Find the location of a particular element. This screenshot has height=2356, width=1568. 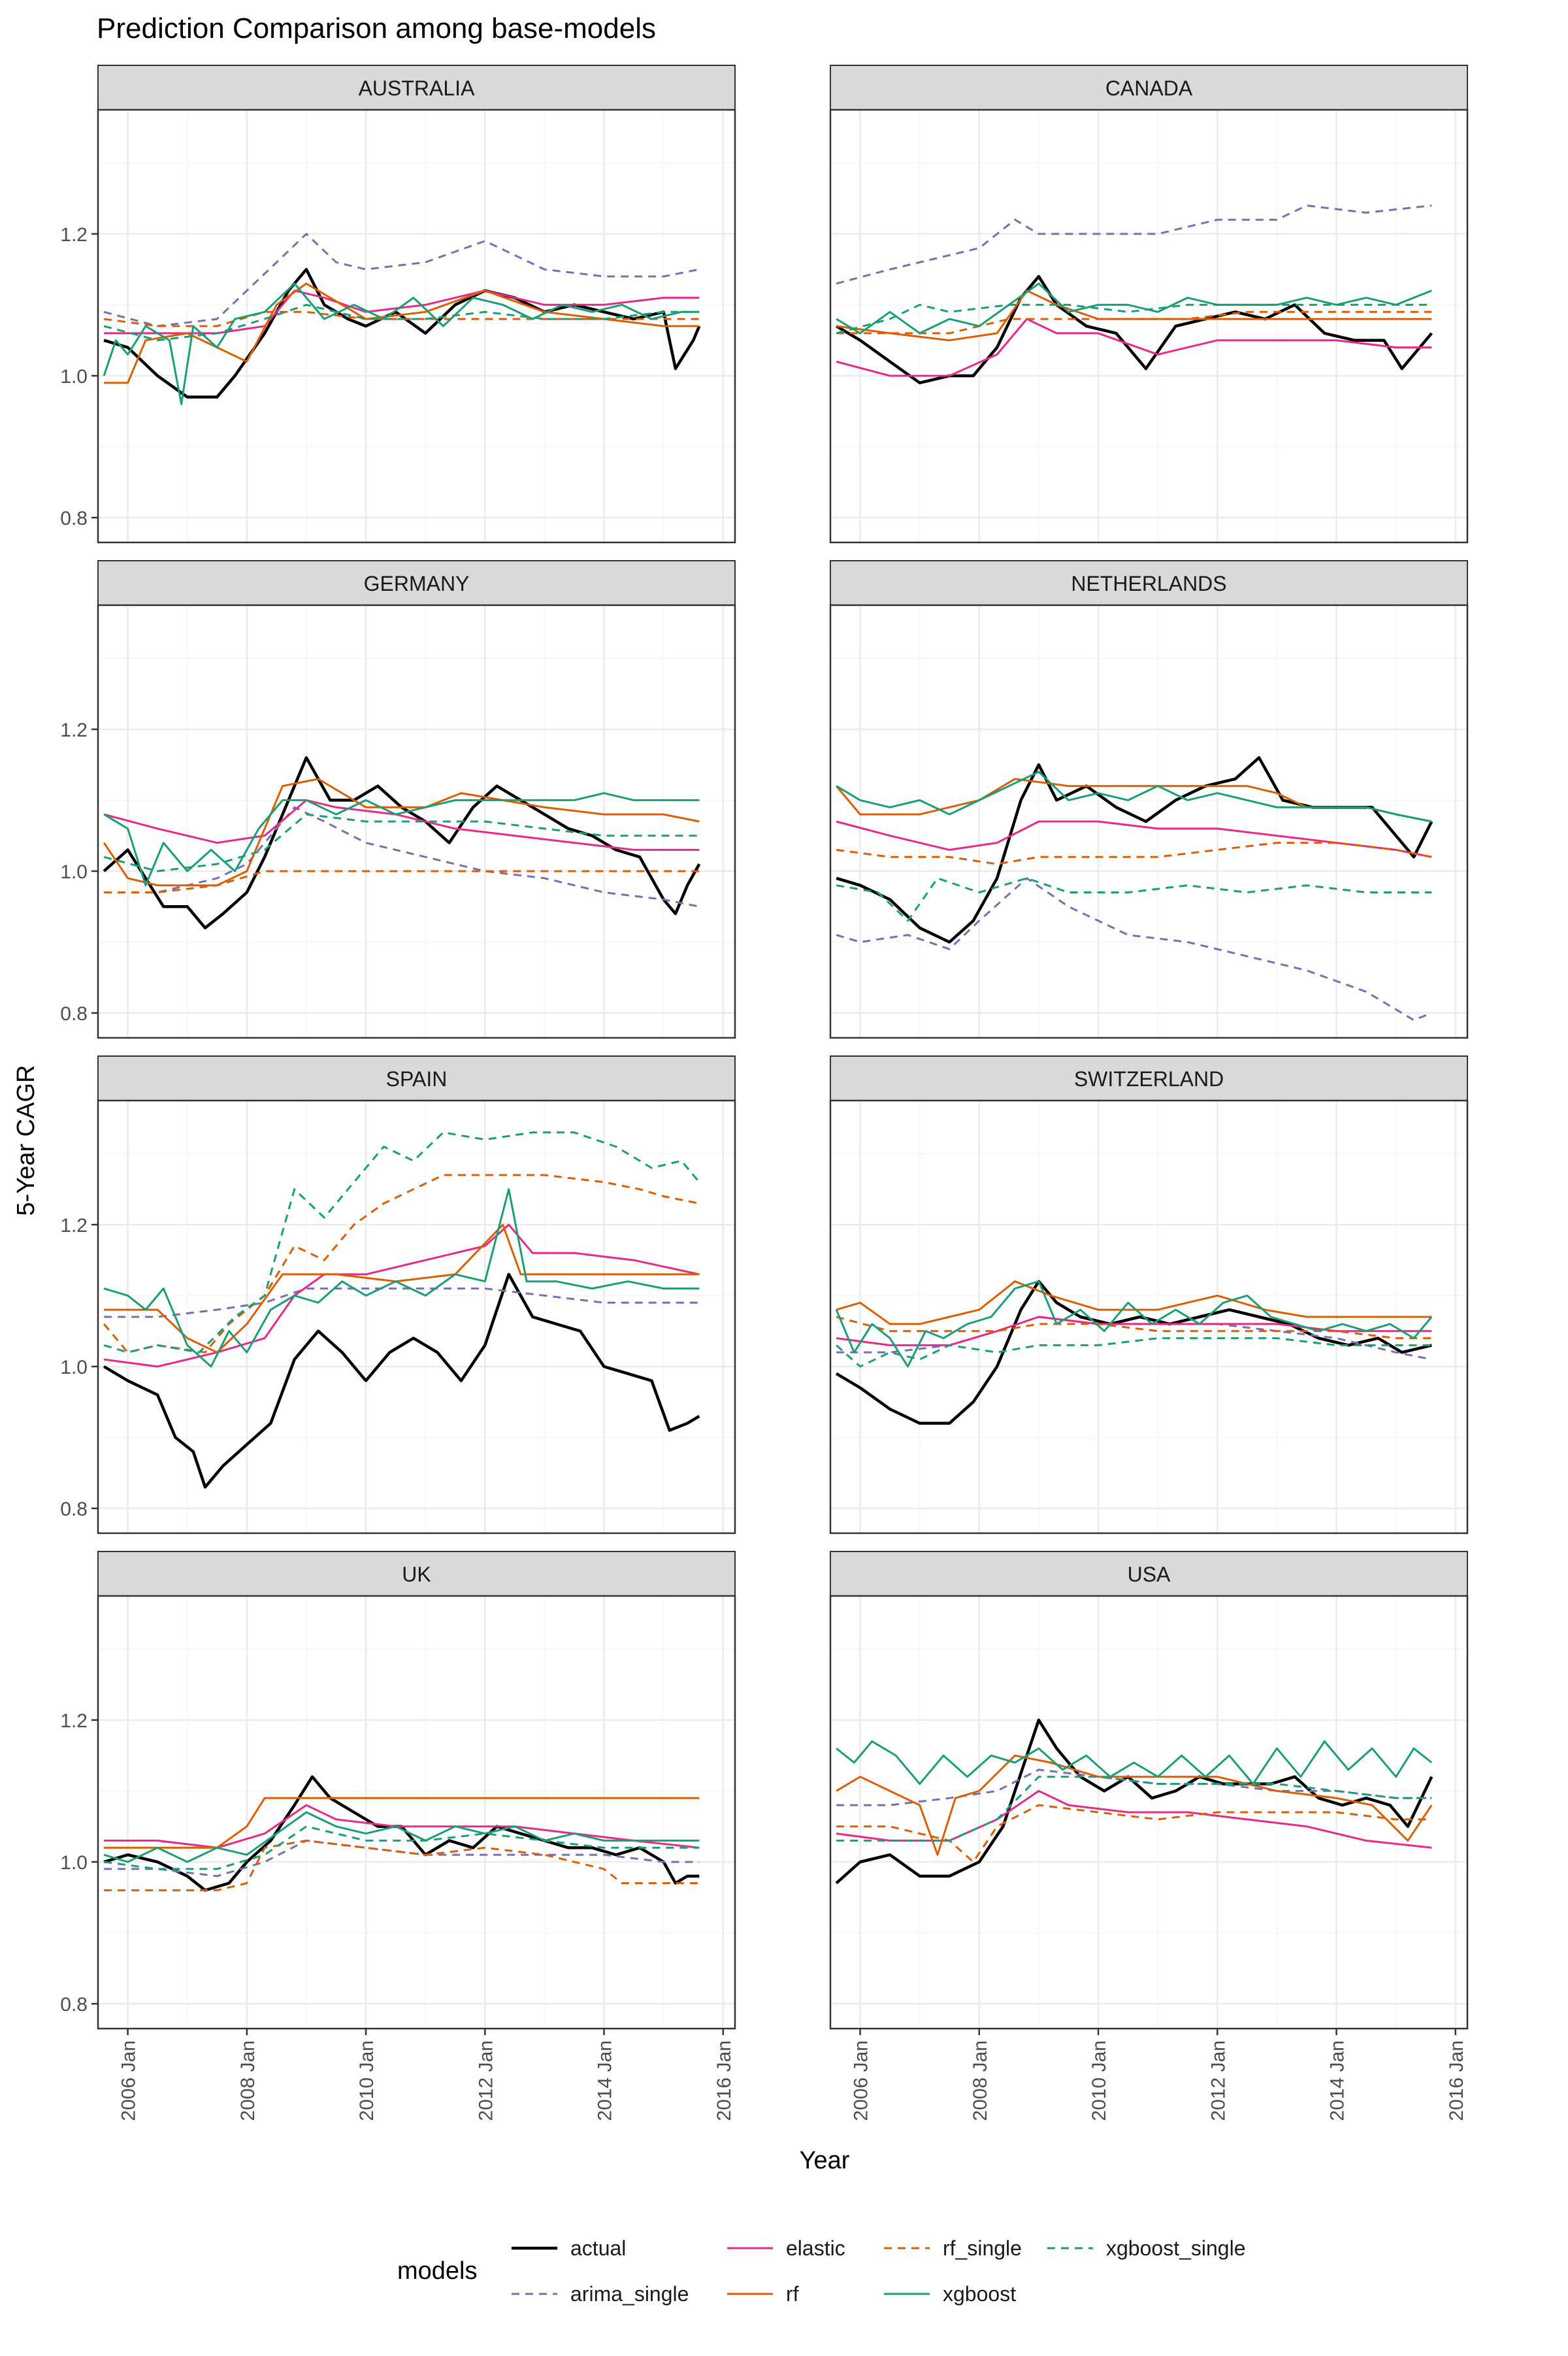

facet-label: UK is located at coordinates (416, 1574).